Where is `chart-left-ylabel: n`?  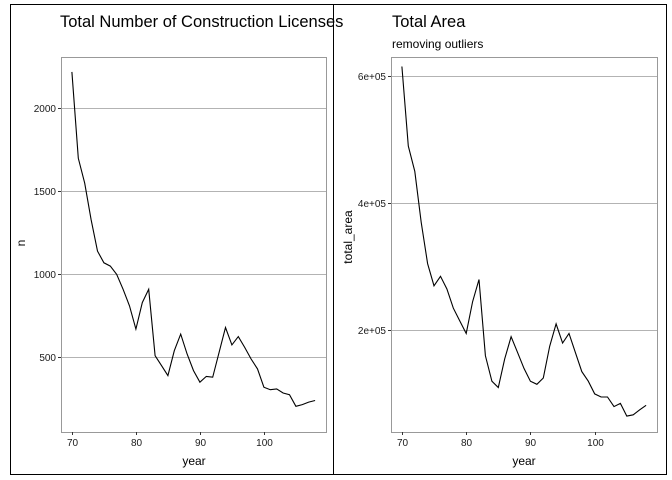 chart-left-ylabel: n is located at coordinates (21, 243).